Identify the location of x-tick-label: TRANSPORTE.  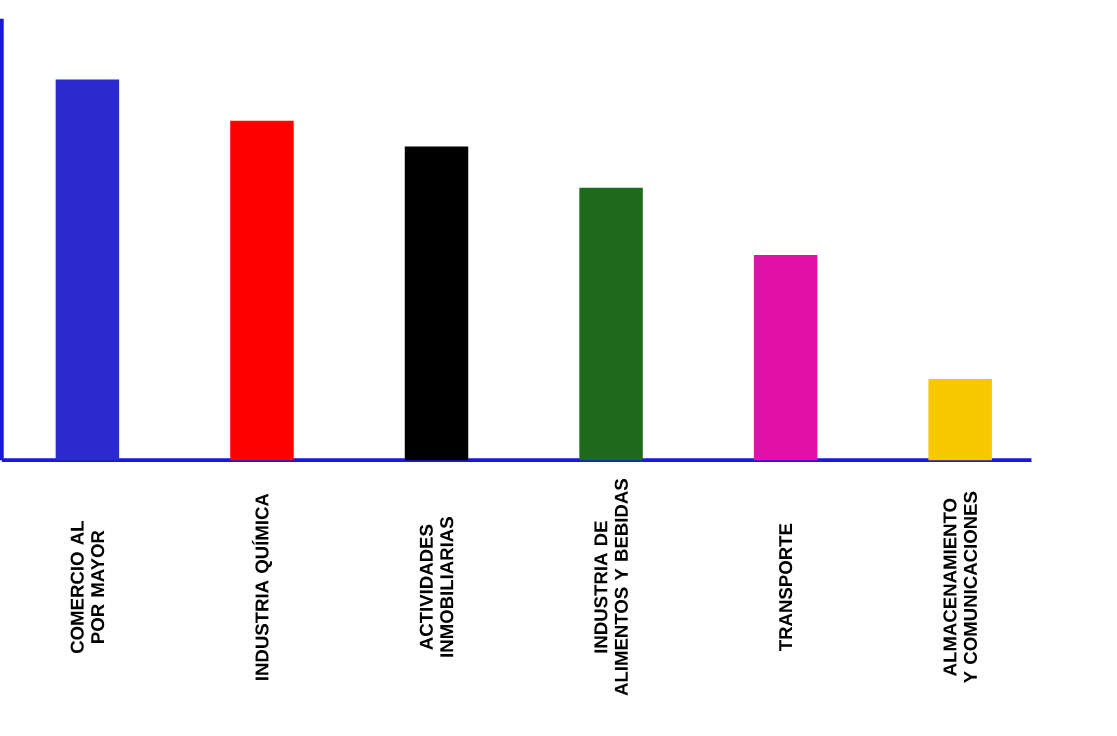
(786, 588).